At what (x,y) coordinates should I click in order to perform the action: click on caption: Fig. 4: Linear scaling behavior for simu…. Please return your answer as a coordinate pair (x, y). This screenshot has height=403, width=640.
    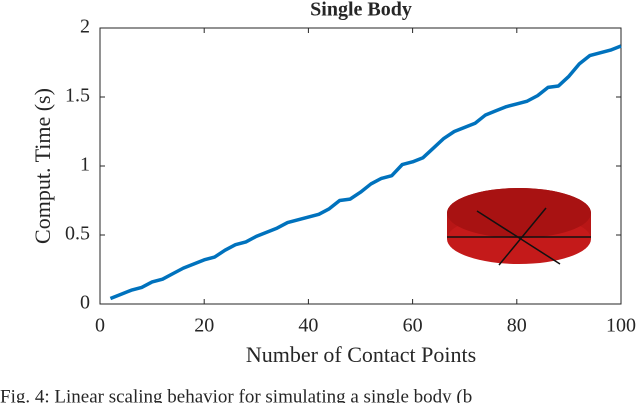
    Looking at the image, I should click on (236, 394).